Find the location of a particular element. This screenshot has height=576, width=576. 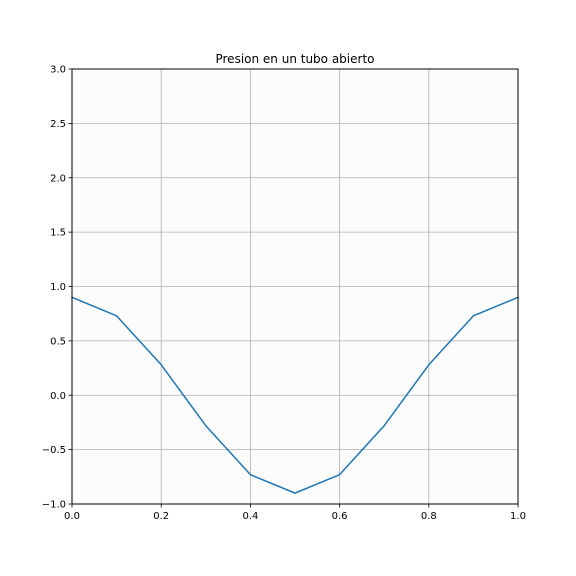

x-tick-label: 0.0 is located at coordinates (72, 516).